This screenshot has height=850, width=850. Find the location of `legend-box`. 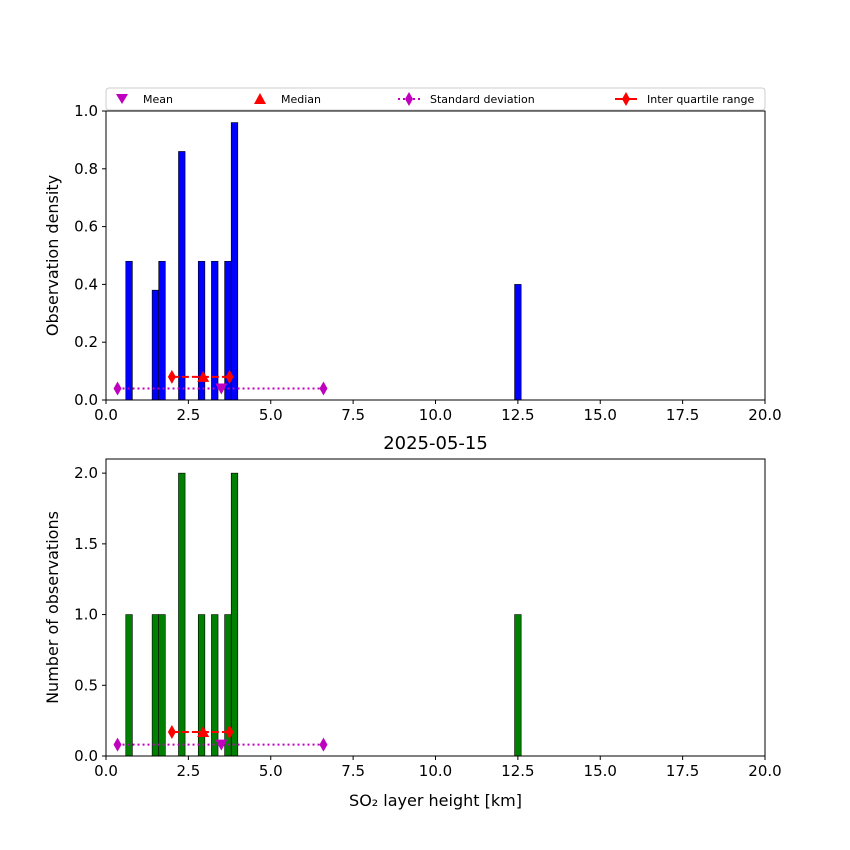

legend-box is located at coordinates (435, 99).